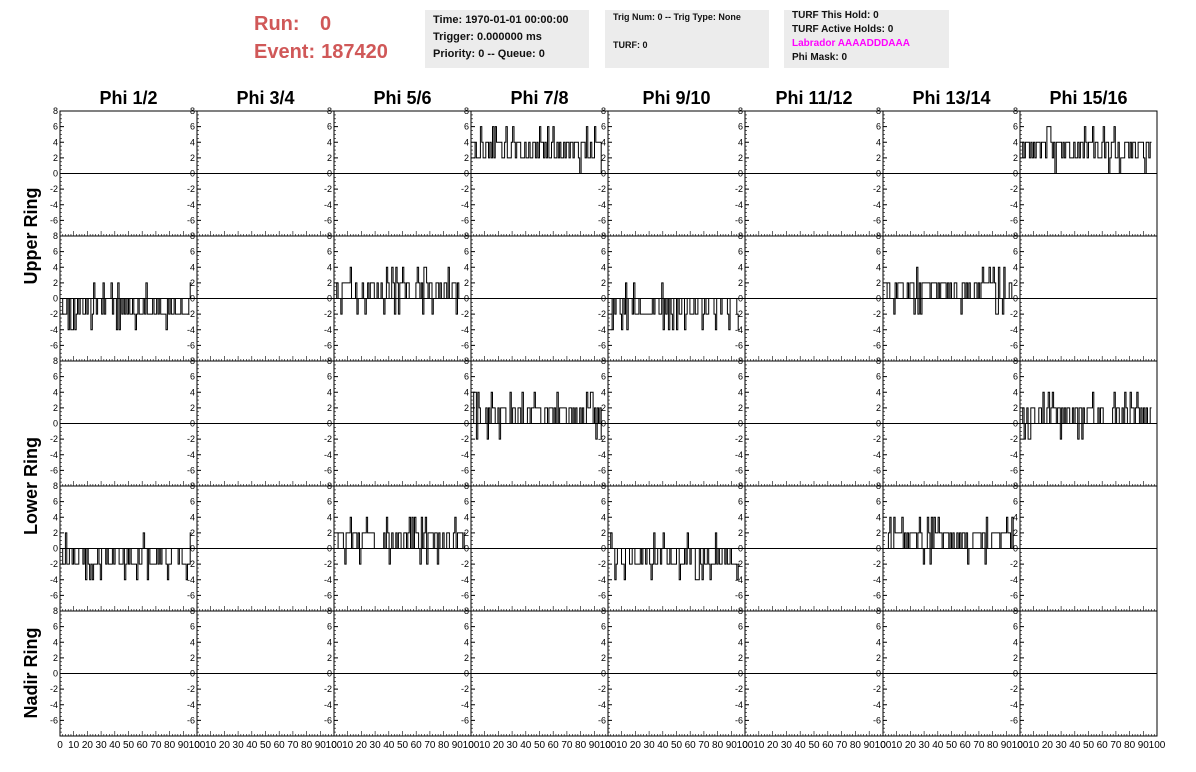  Describe the element at coordinates (1048, 745) in the screenshot. I see `x-tick-label: 20` at that location.